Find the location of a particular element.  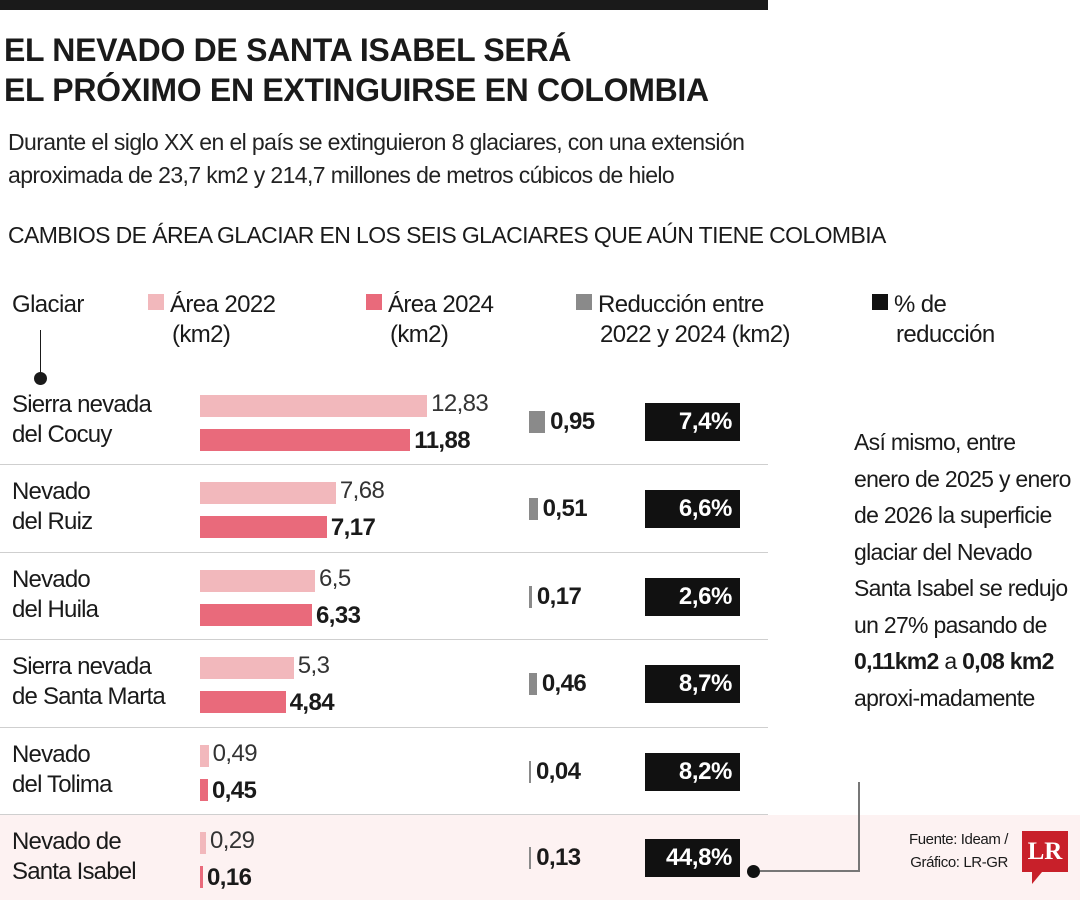

legend-label: Área 2022 is located at coordinates (223, 304).